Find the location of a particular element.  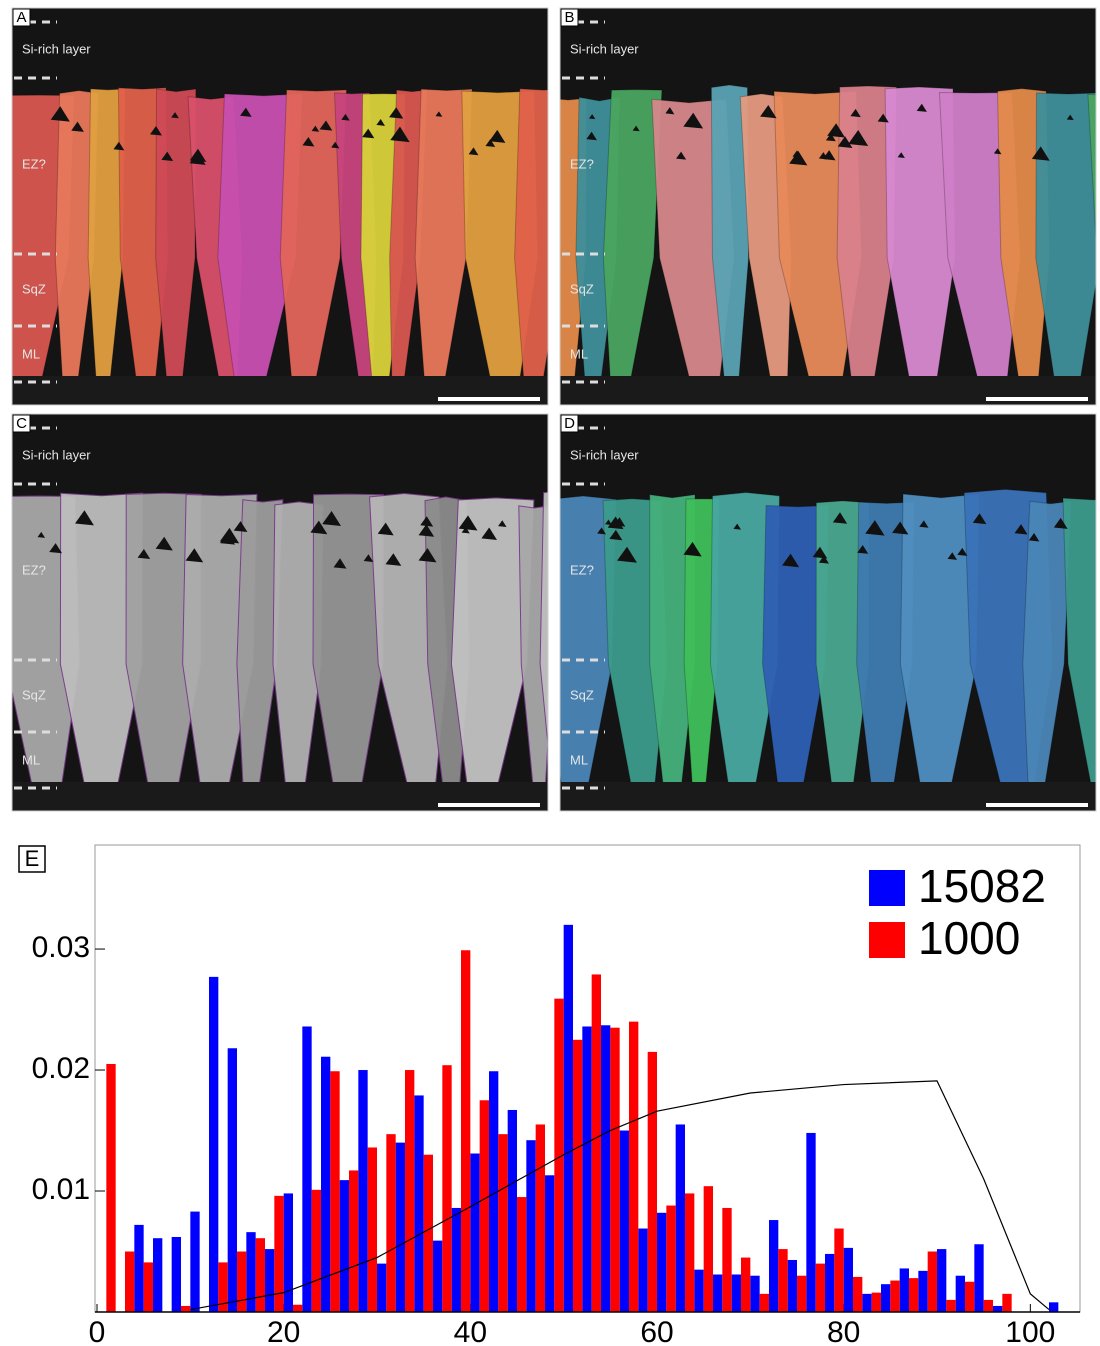

legend-label: 1000 is located at coordinates (969, 938).